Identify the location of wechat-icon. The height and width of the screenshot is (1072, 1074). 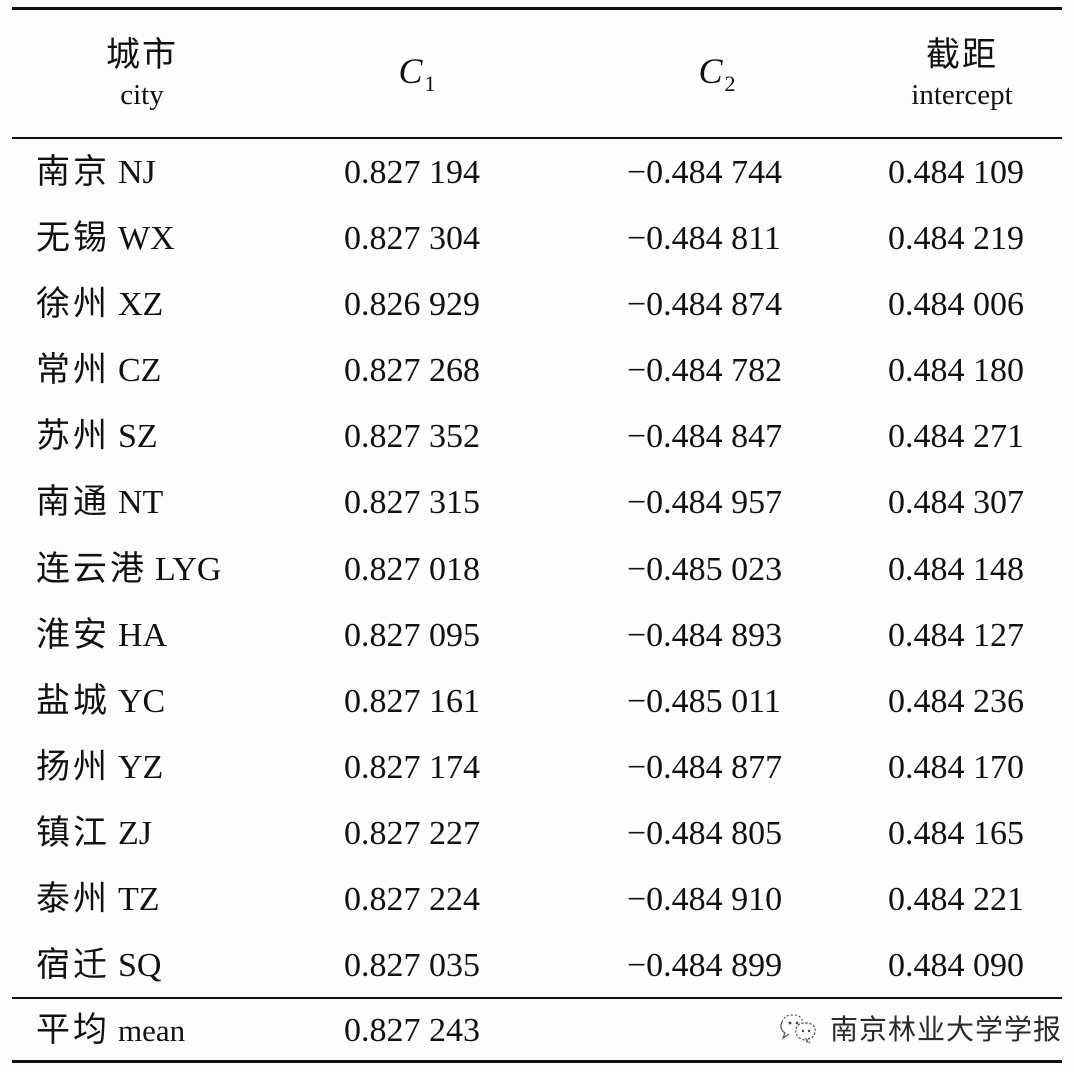
(798, 1029).